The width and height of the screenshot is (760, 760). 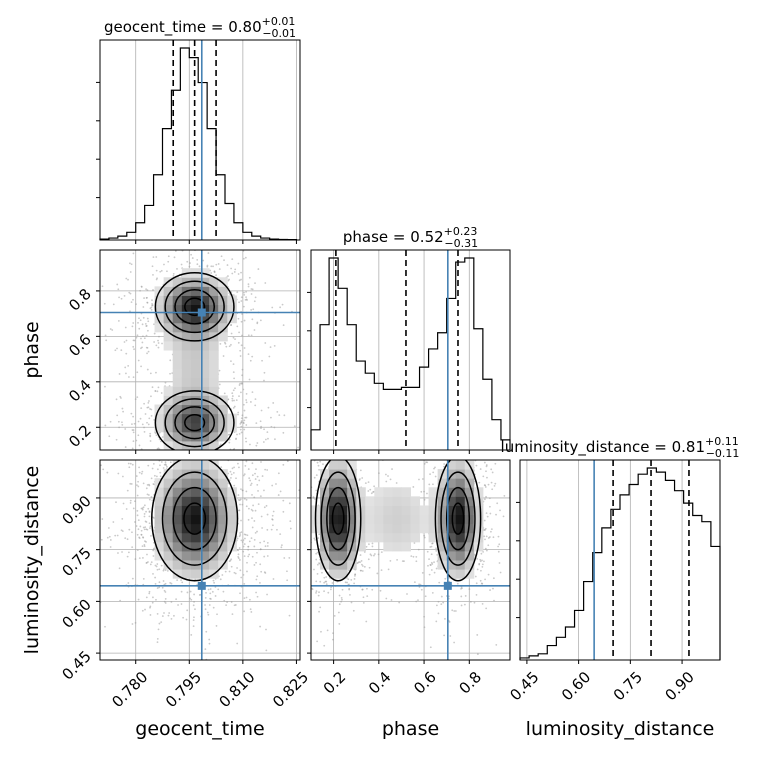 I want to click on hist-panel-phase: phase = 0.52+0.23 −0.31, so click(x=409, y=339).